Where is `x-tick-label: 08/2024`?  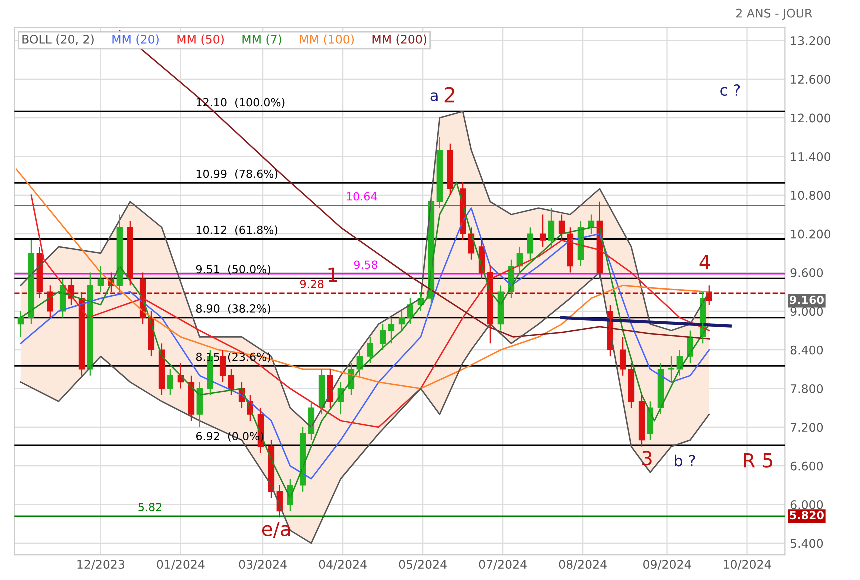 x-tick-label: 08/2024 is located at coordinates (583, 565).